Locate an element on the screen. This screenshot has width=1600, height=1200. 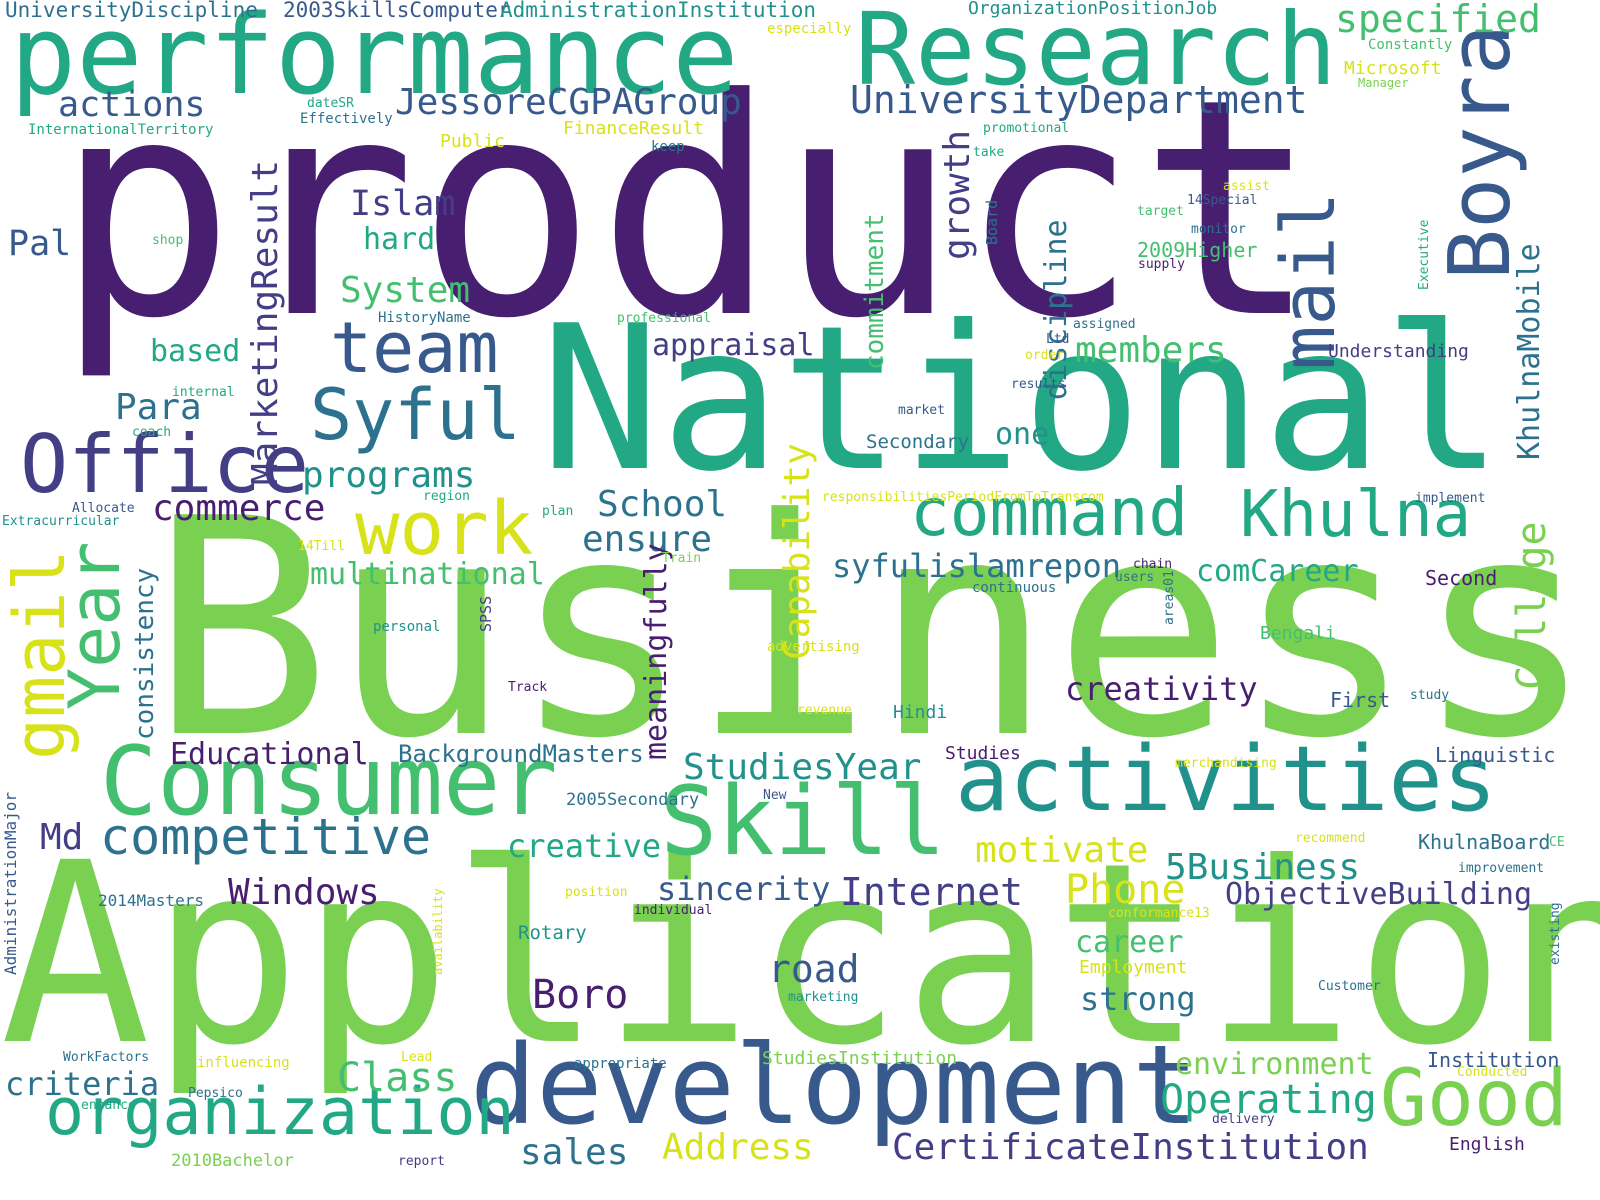
word-new: New is located at coordinates (775, 795).